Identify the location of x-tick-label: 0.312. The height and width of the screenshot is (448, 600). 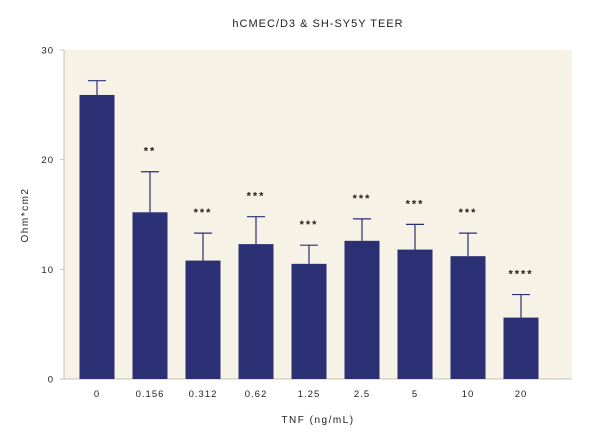
(203, 394).